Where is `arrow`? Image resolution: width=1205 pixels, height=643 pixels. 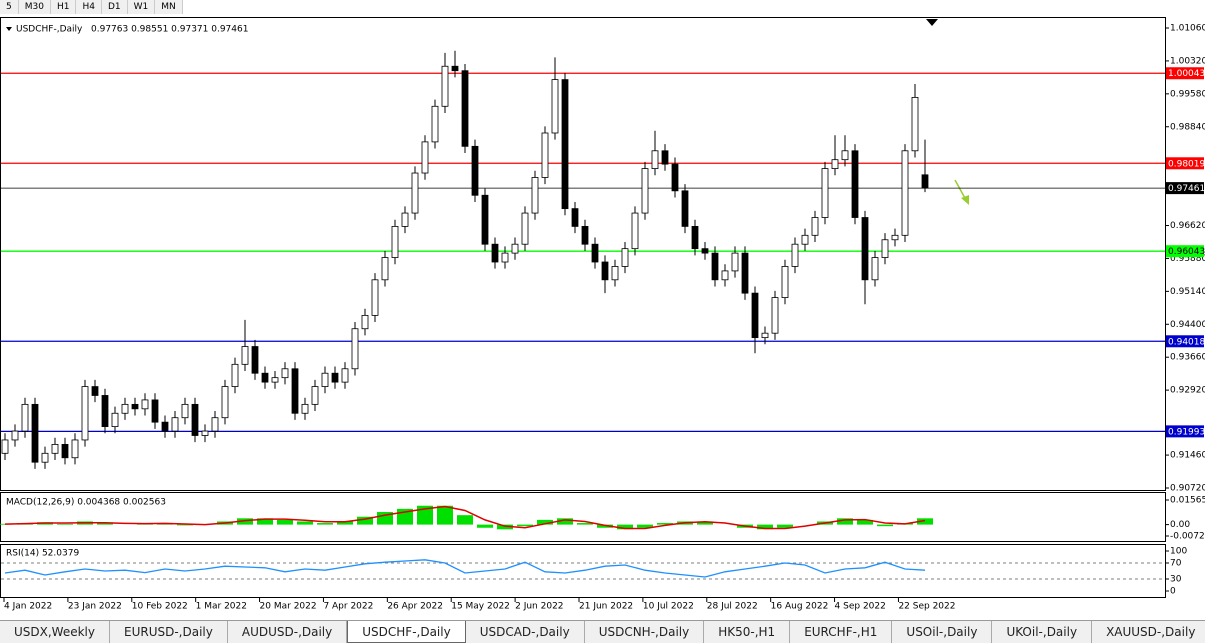 arrow is located at coordinates (960, 190).